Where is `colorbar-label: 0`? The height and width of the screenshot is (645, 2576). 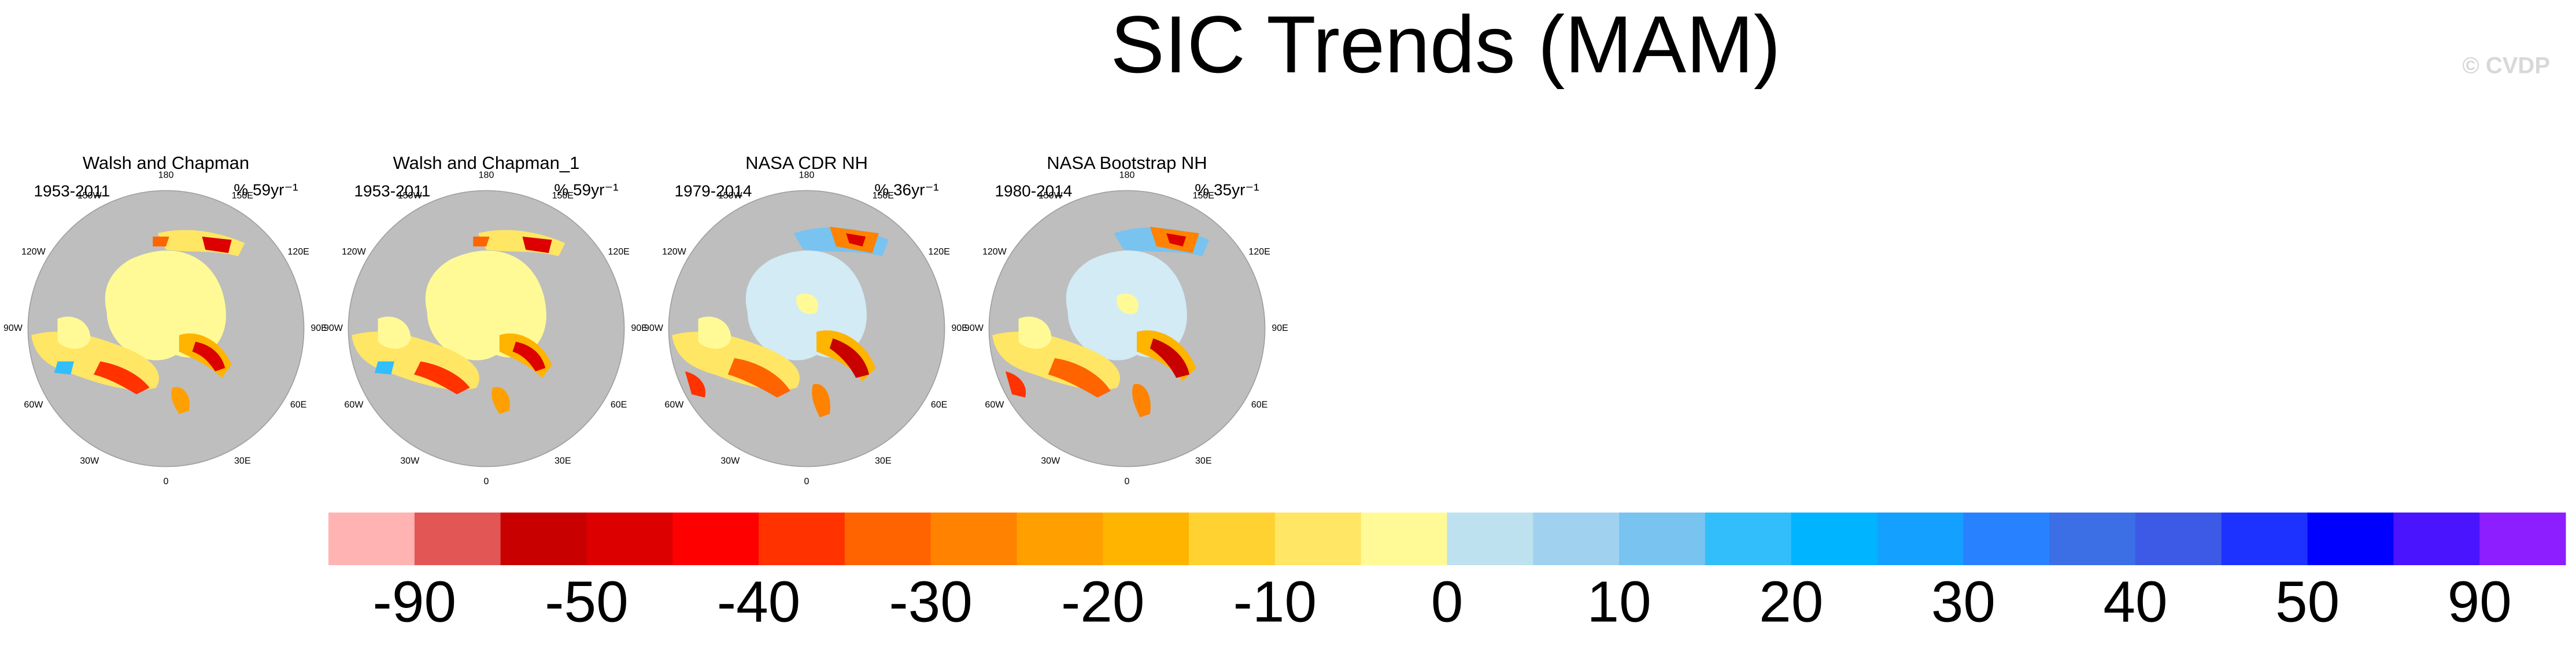 colorbar-label: 0 is located at coordinates (1447, 601).